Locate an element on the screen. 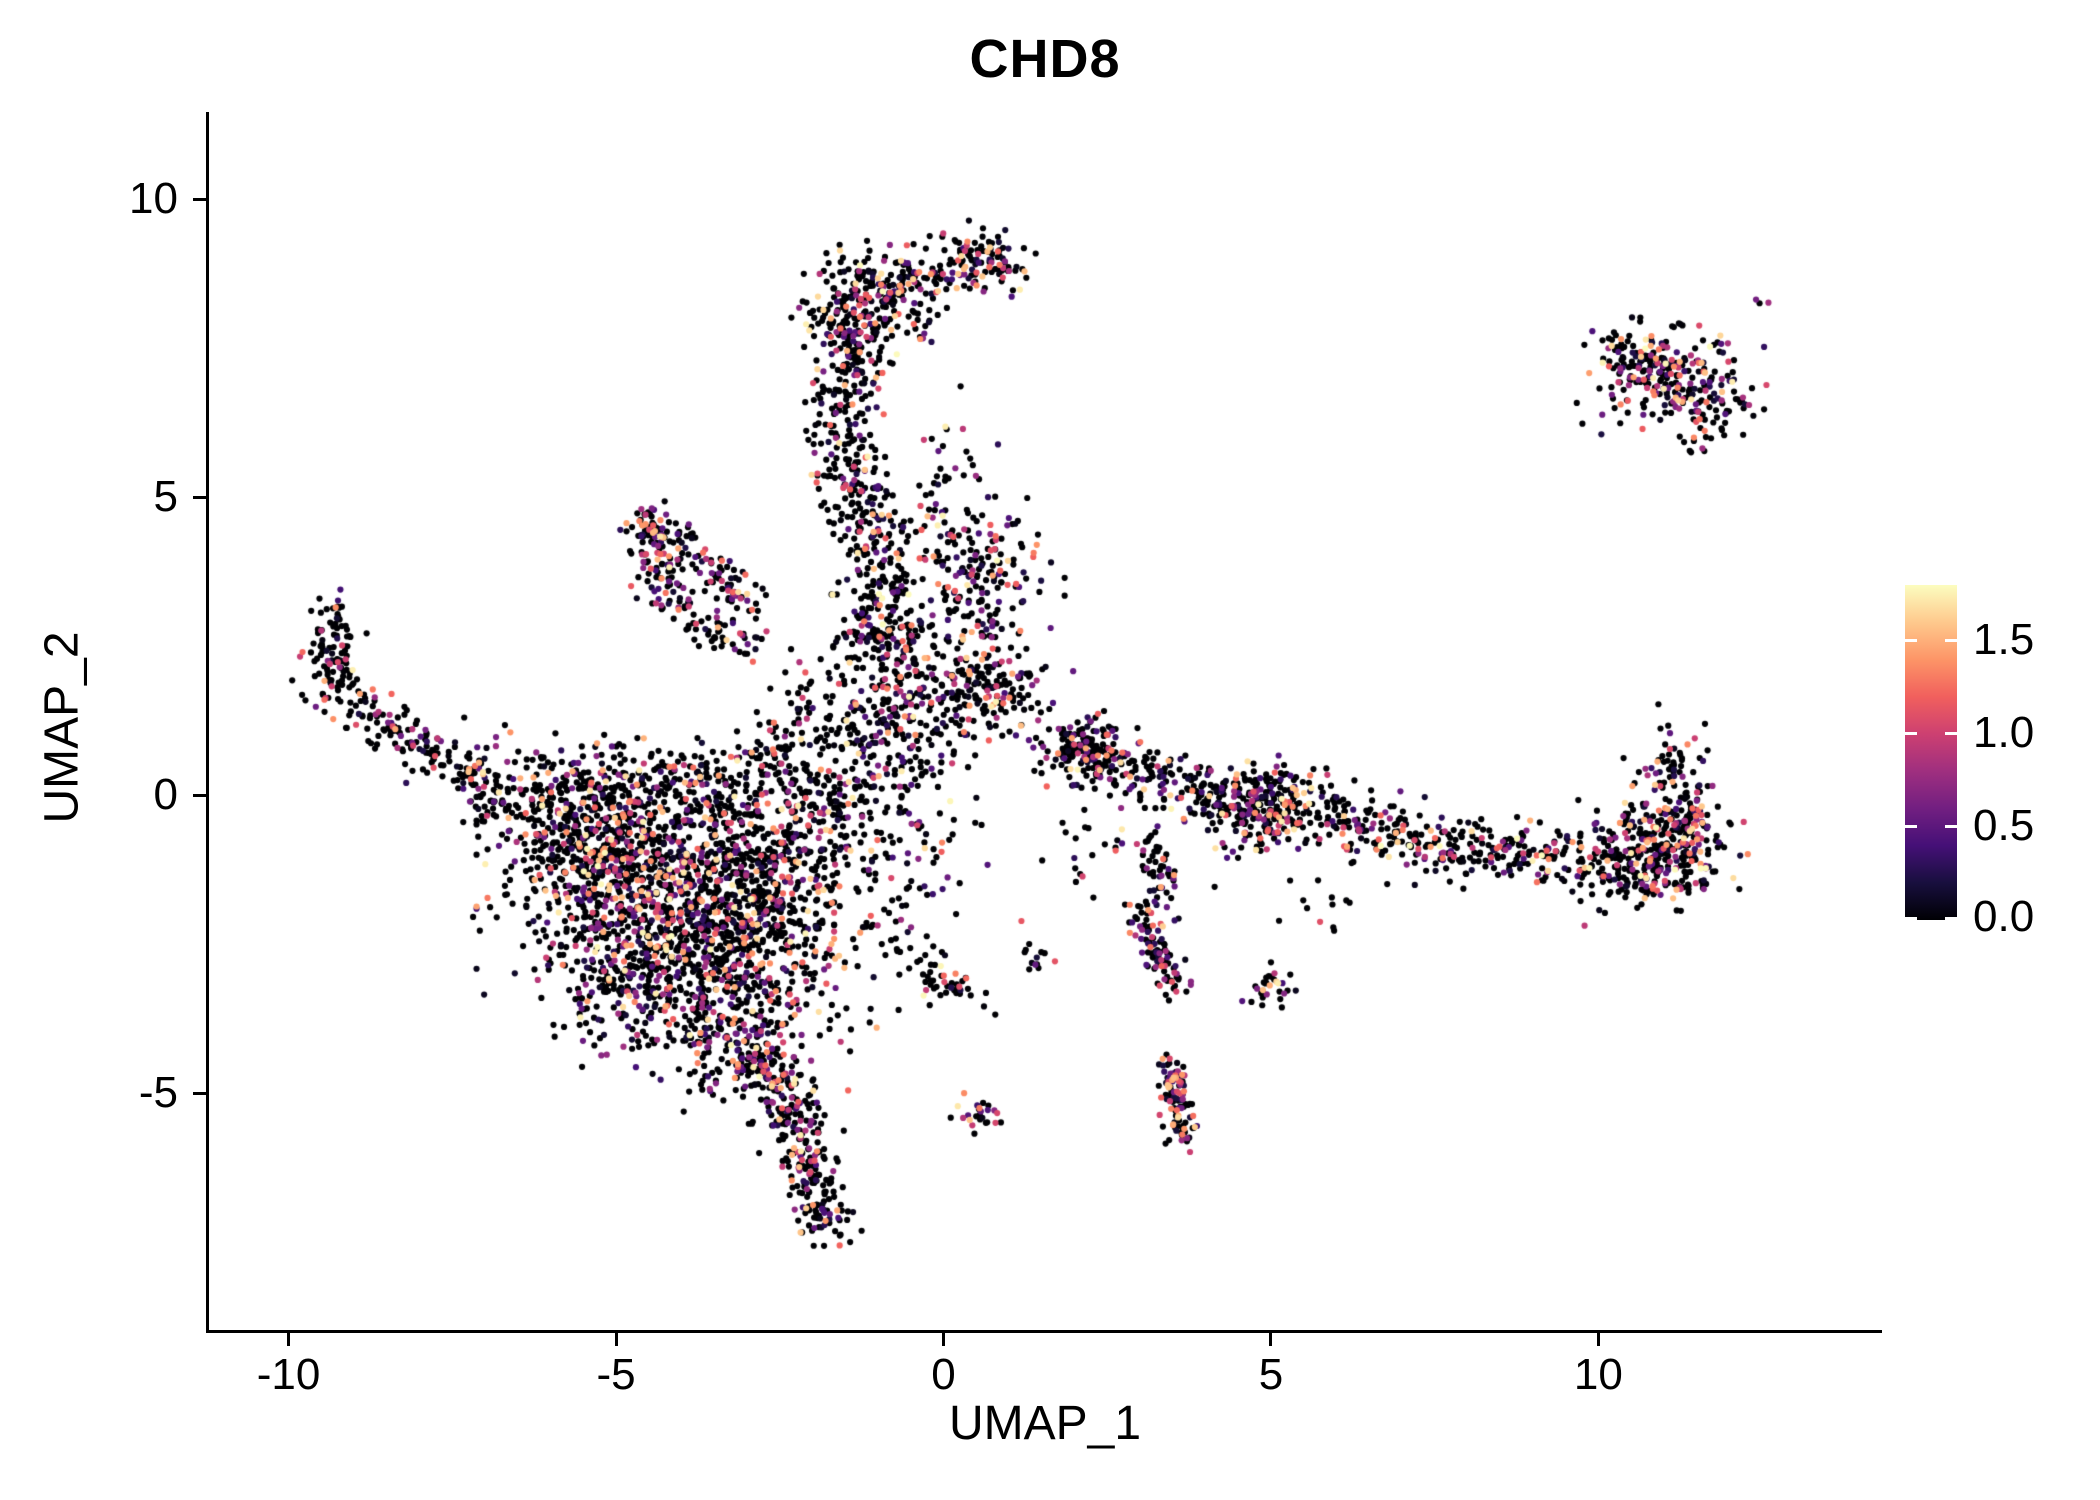  plot-title: CHD8 is located at coordinates (1045, 59).